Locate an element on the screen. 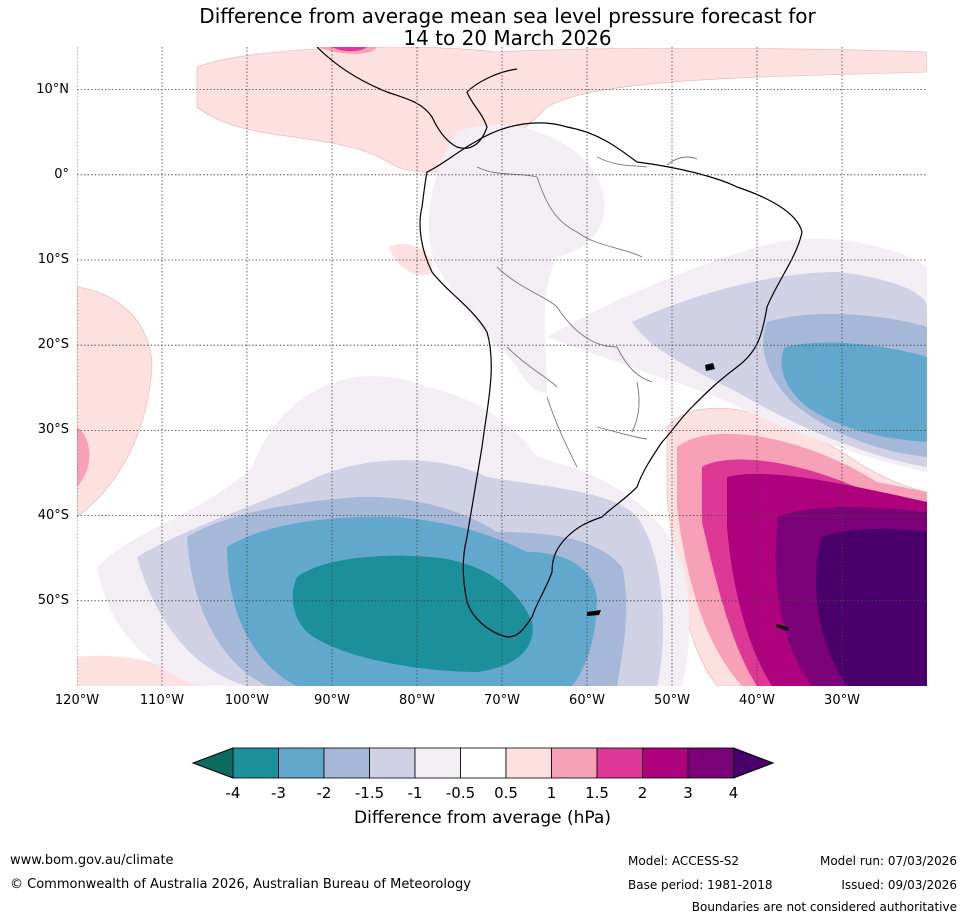  positive-anomaly-southwest is located at coordinates (139, 670).